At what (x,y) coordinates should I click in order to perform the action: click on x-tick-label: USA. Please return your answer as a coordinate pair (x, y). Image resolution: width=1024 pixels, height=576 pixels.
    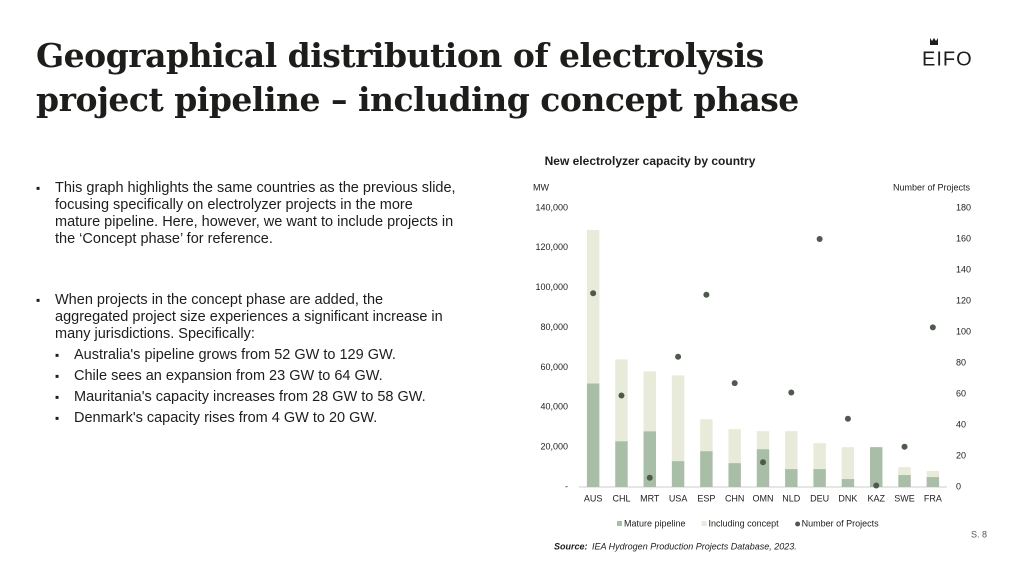
    Looking at the image, I should click on (678, 498).